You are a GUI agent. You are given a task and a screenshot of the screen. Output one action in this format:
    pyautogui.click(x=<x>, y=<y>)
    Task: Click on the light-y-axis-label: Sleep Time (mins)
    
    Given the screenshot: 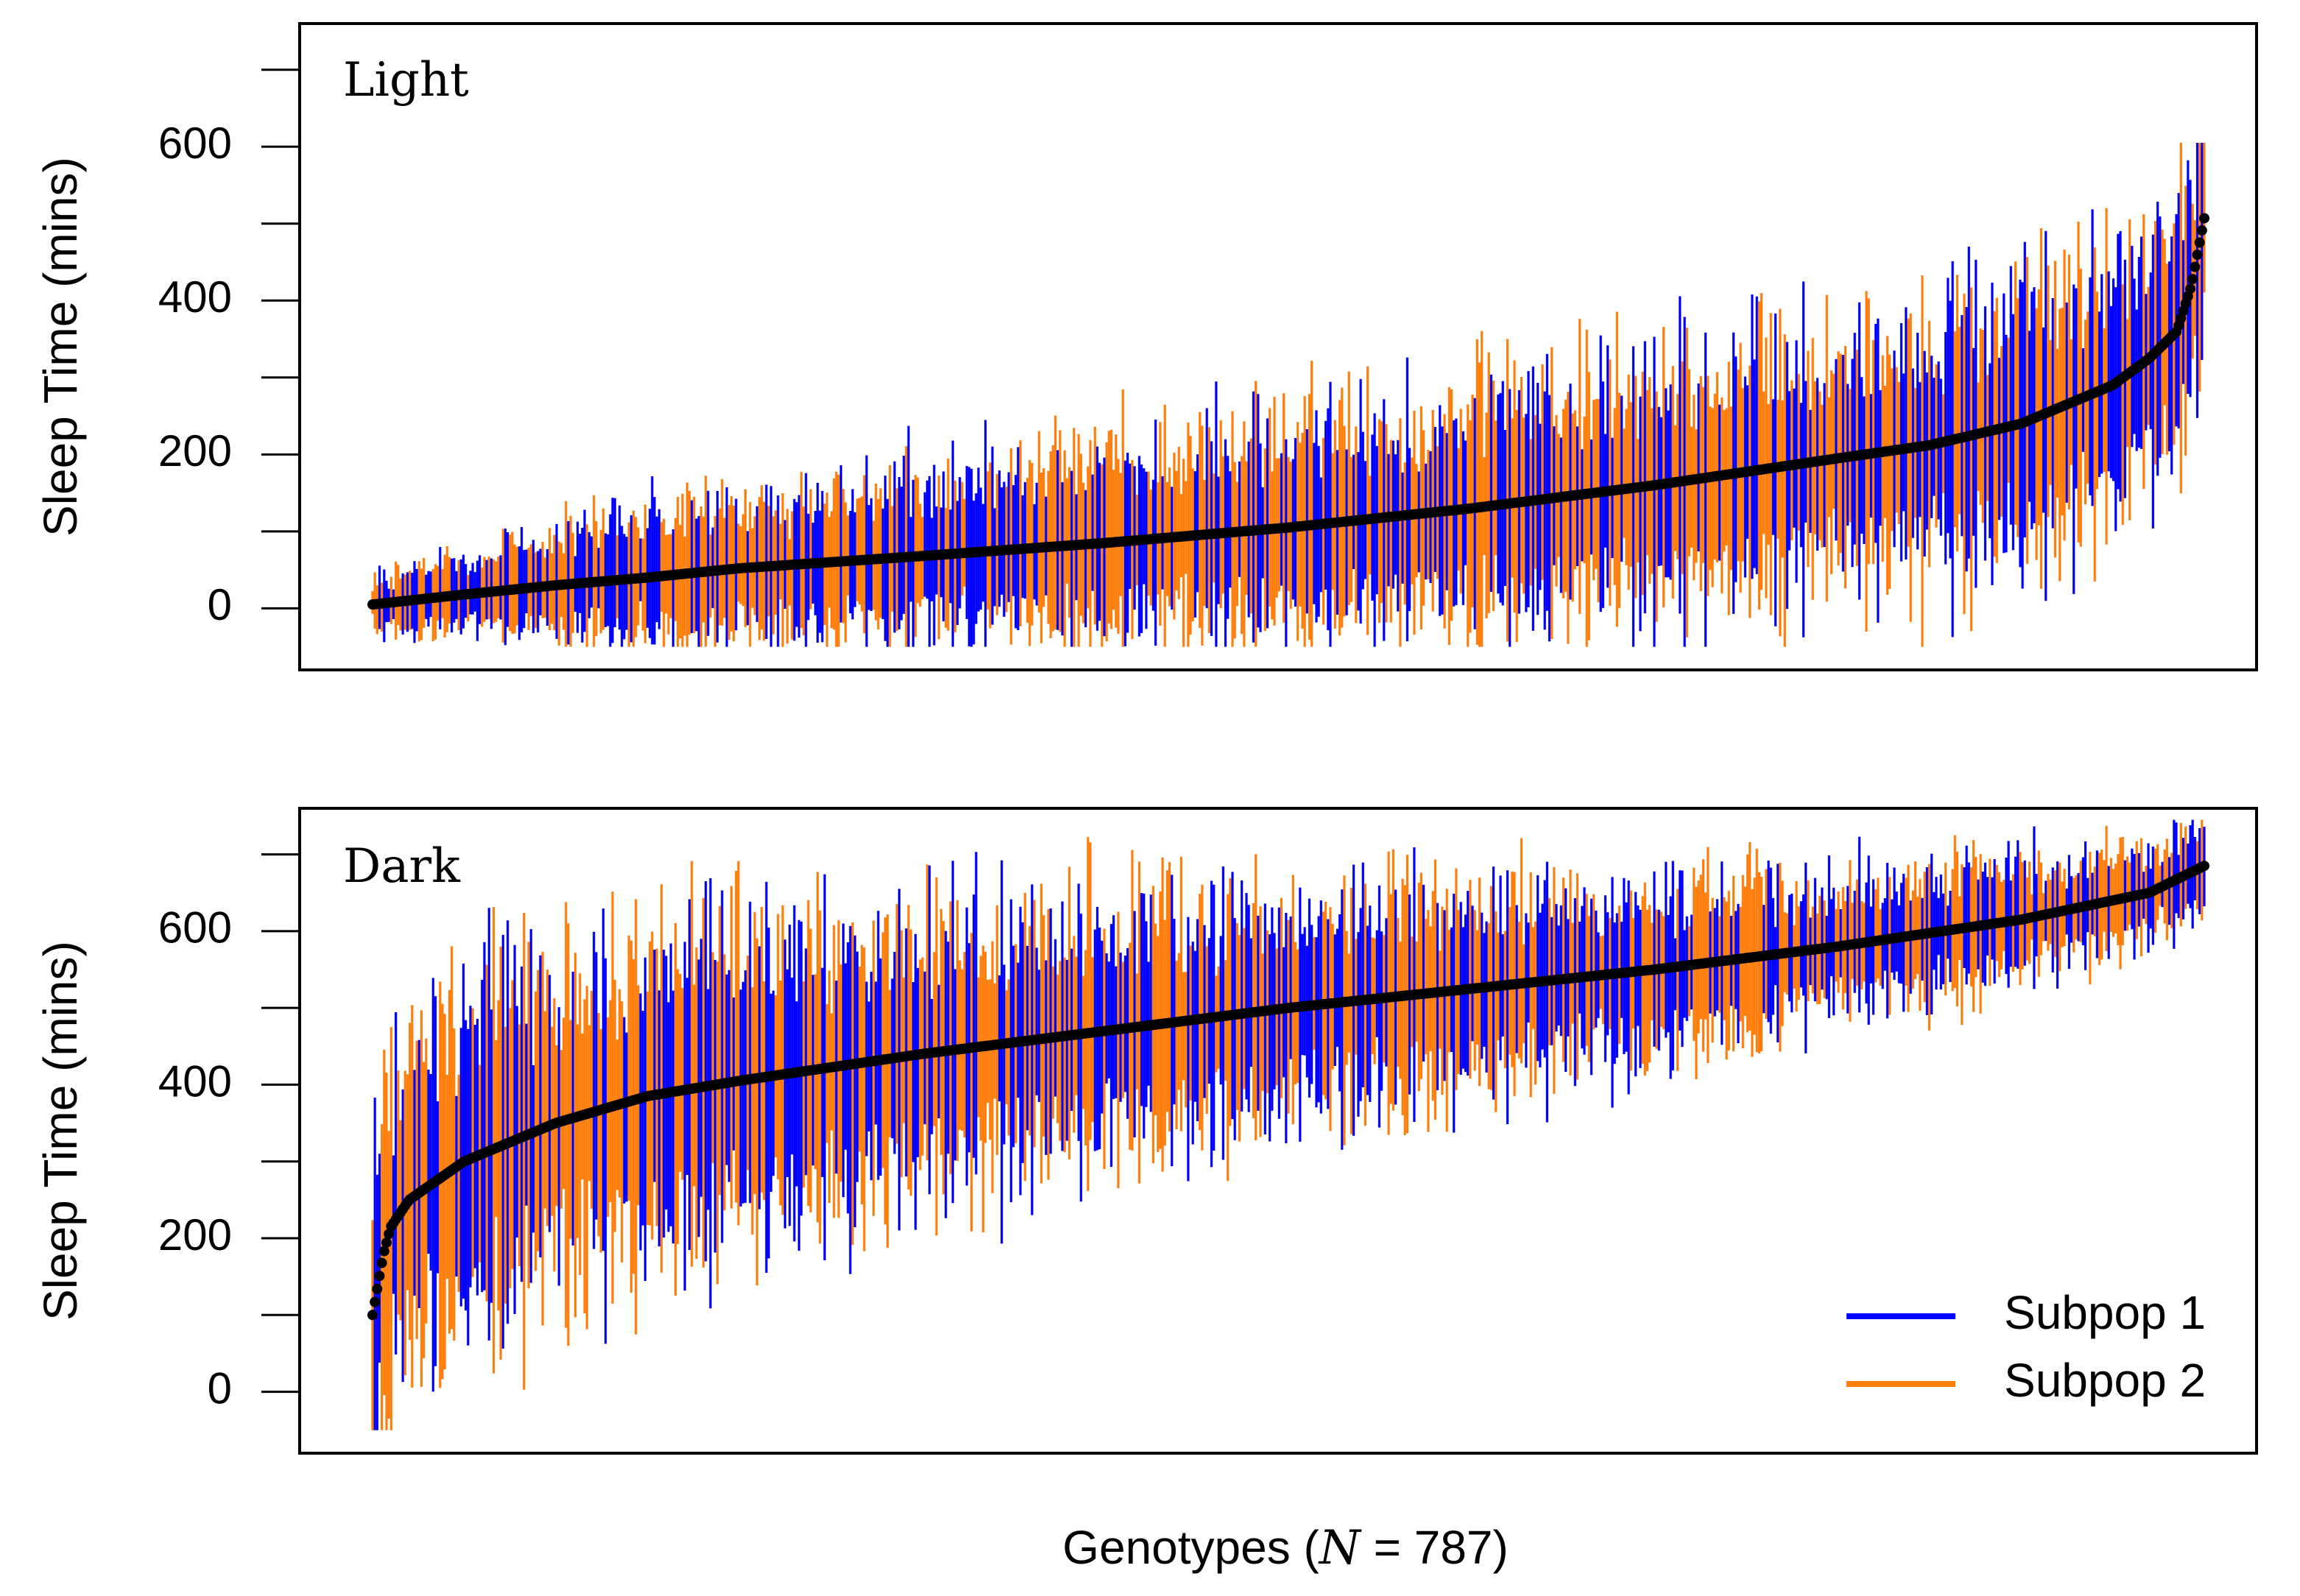 What is the action you would take?
    pyautogui.click(x=60, y=347)
    